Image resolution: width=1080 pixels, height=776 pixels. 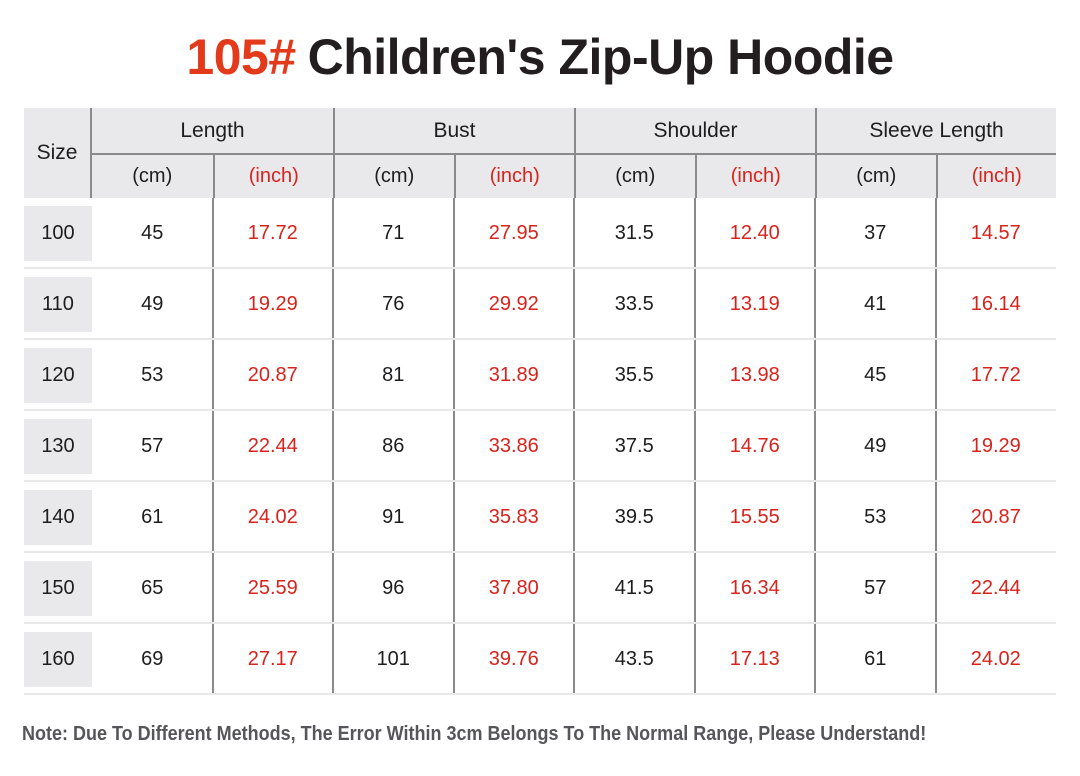 I want to click on value-cell: 96, so click(x=393, y=588).